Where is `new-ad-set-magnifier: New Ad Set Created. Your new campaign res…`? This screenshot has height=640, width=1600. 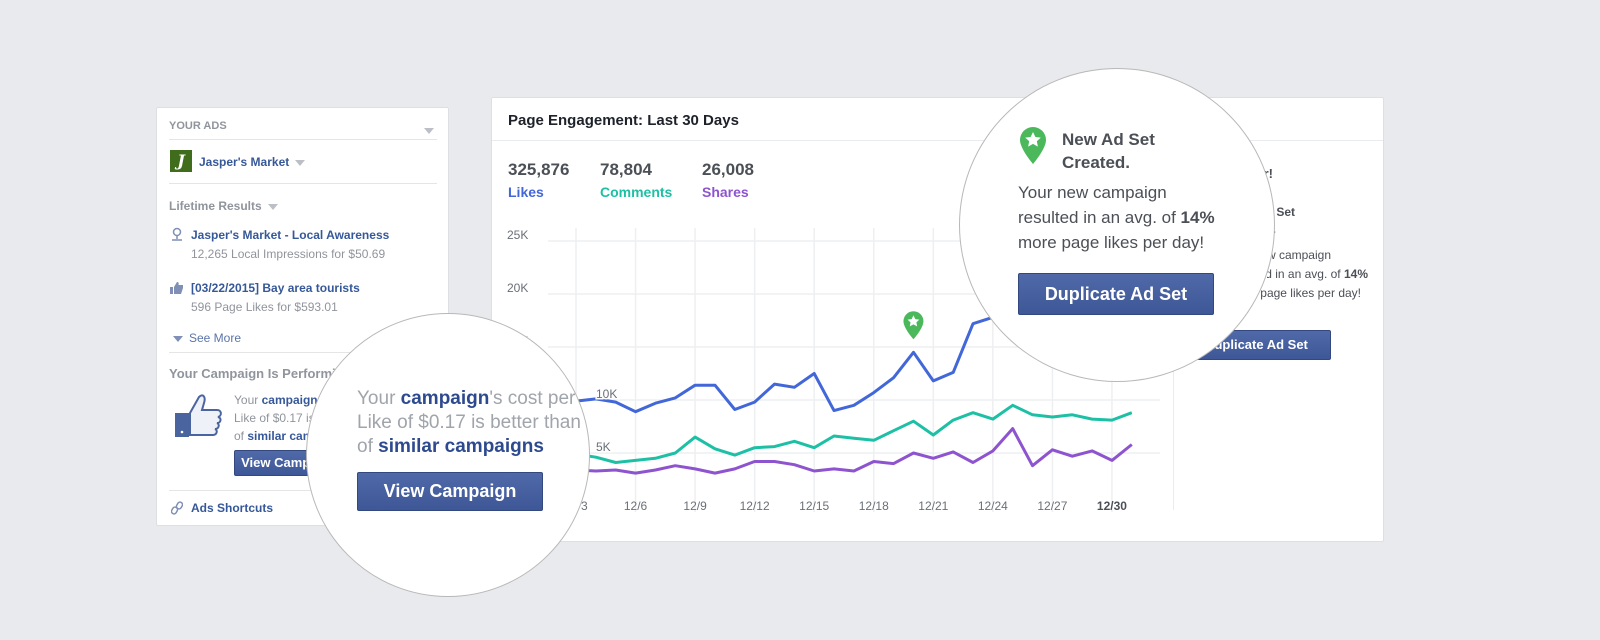
new-ad-set-magnifier: New Ad Set Created. Your new campaign res… is located at coordinates (1117, 225).